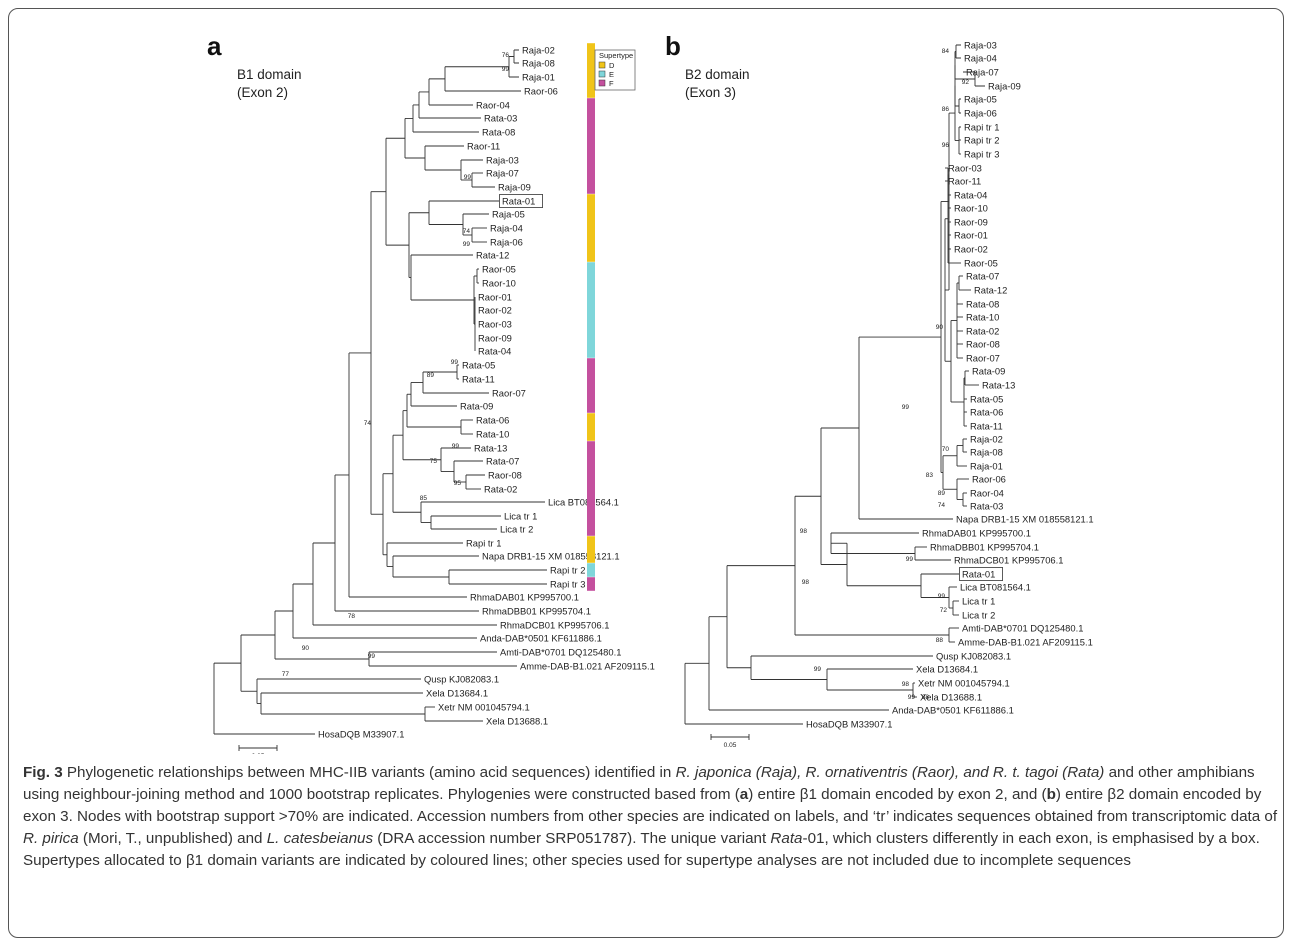 The image size is (1295, 949). I want to click on caption-species: L. catesbeianus, so click(320, 838).